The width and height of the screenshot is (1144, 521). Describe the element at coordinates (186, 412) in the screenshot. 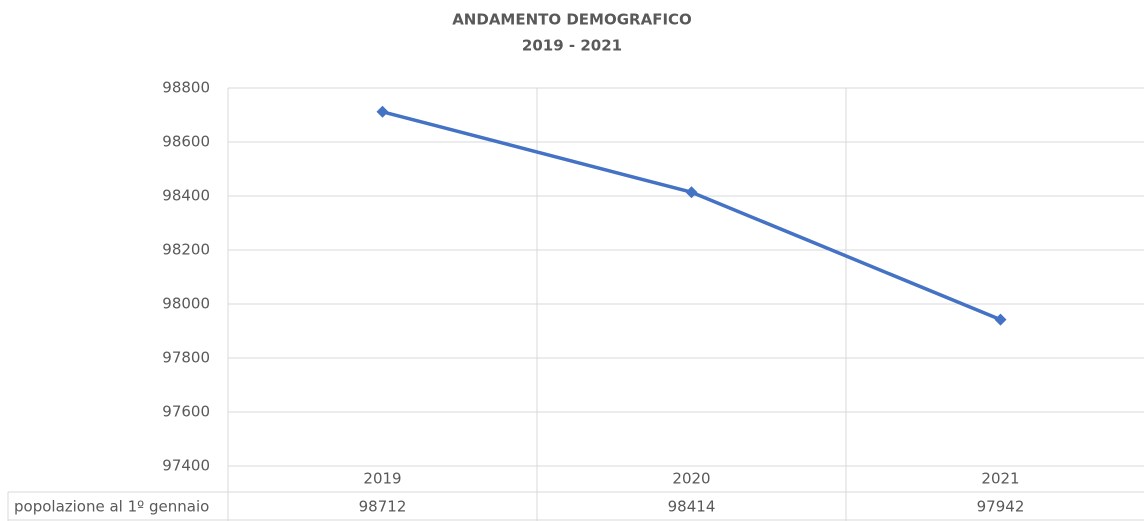

I see `y-tick-label: 97600` at that location.